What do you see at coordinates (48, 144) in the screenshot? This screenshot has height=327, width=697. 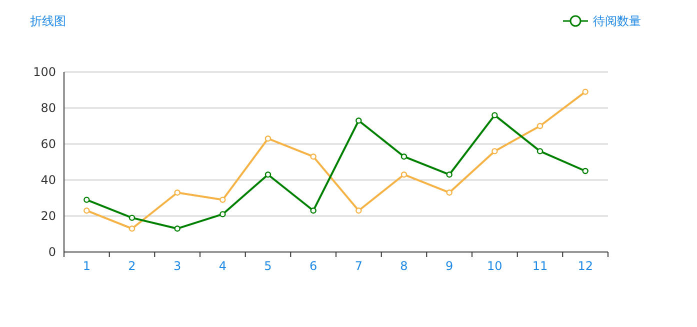 I see `y-tick-label: 60` at bounding box center [48, 144].